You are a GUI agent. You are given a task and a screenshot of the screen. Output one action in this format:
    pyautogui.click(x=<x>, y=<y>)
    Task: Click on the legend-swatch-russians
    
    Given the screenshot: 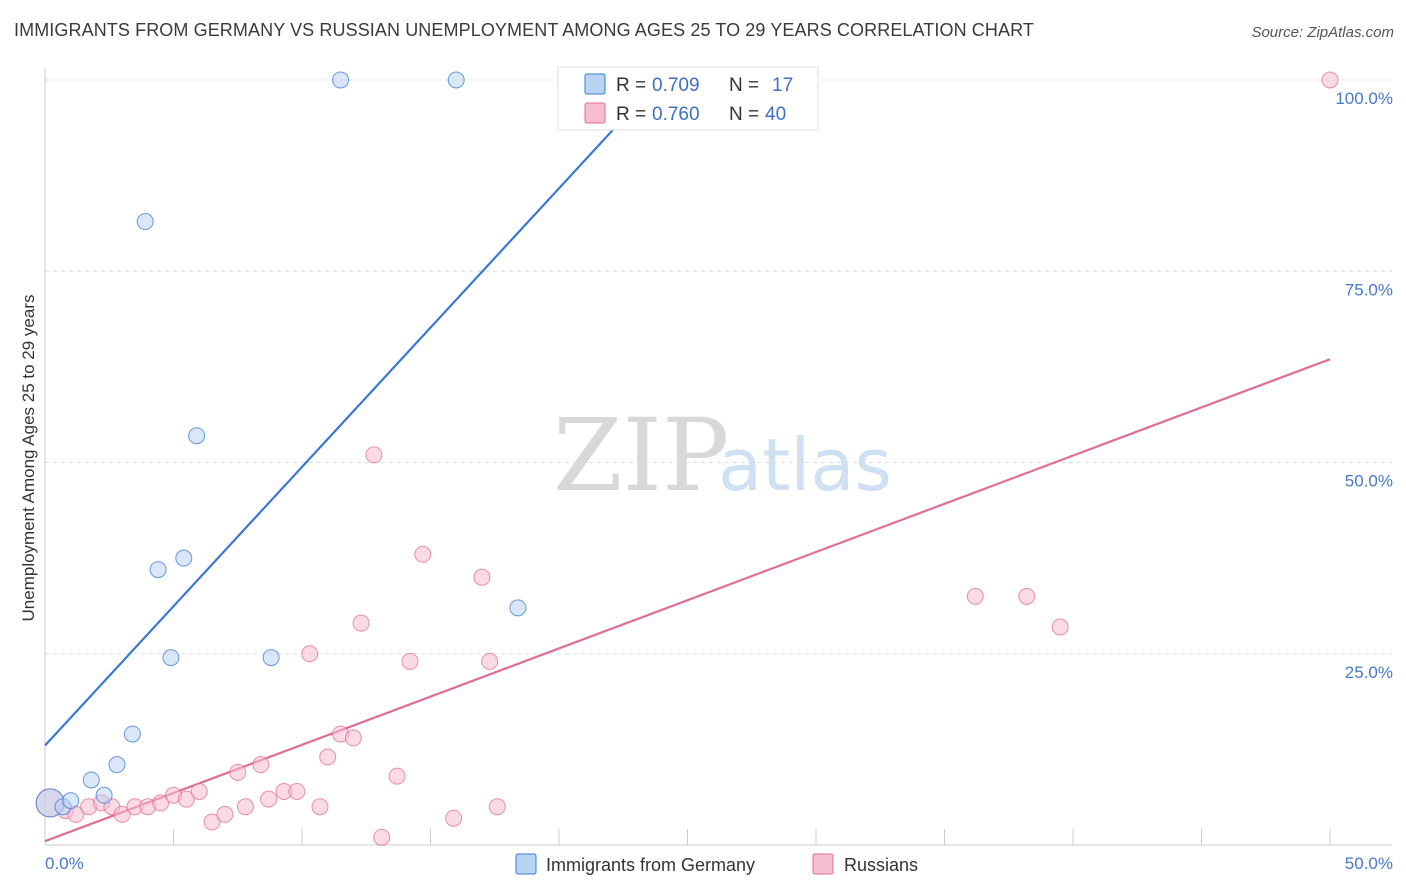 What is the action you would take?
    pyautogui.click(x=595, y=113)
    